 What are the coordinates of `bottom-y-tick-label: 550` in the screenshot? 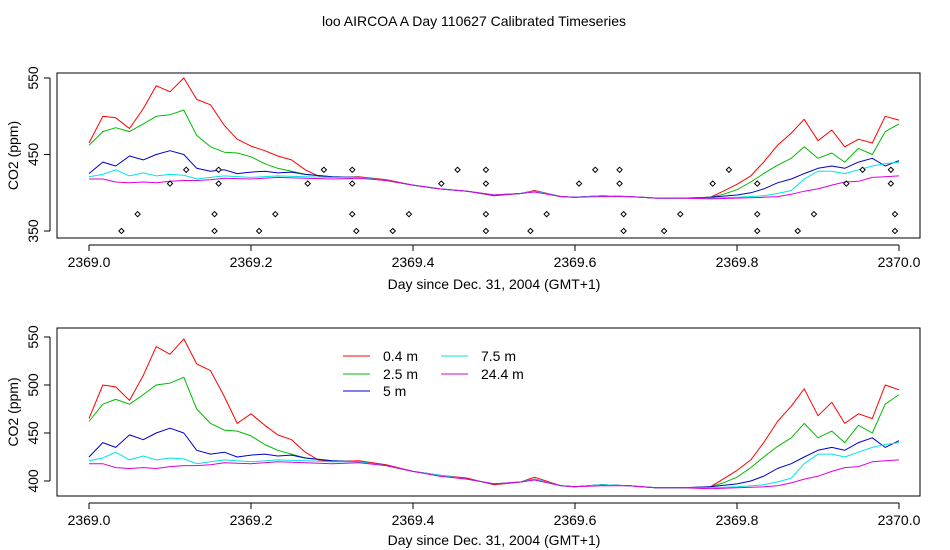 It's located at (33, 337).